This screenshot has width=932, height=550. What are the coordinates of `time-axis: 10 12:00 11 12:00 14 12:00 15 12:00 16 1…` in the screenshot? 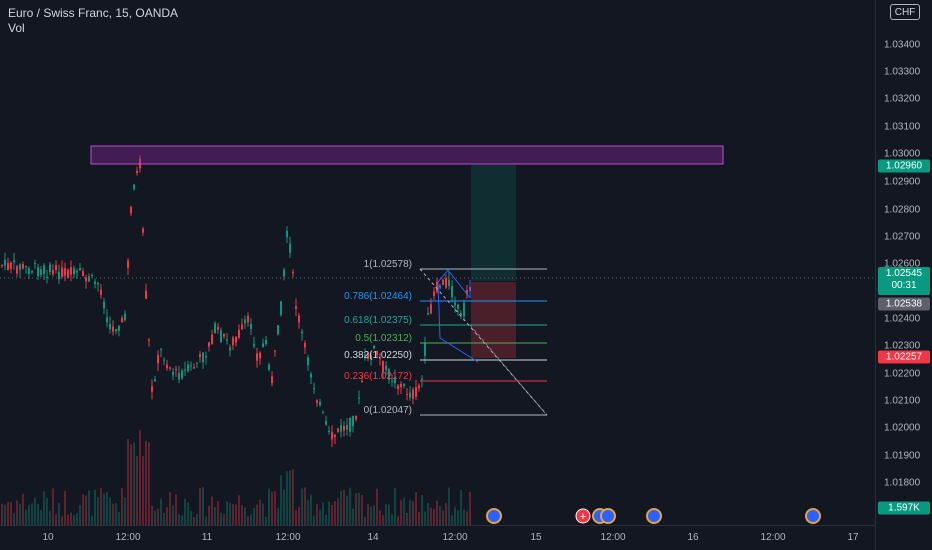 It's located at (437, 537).